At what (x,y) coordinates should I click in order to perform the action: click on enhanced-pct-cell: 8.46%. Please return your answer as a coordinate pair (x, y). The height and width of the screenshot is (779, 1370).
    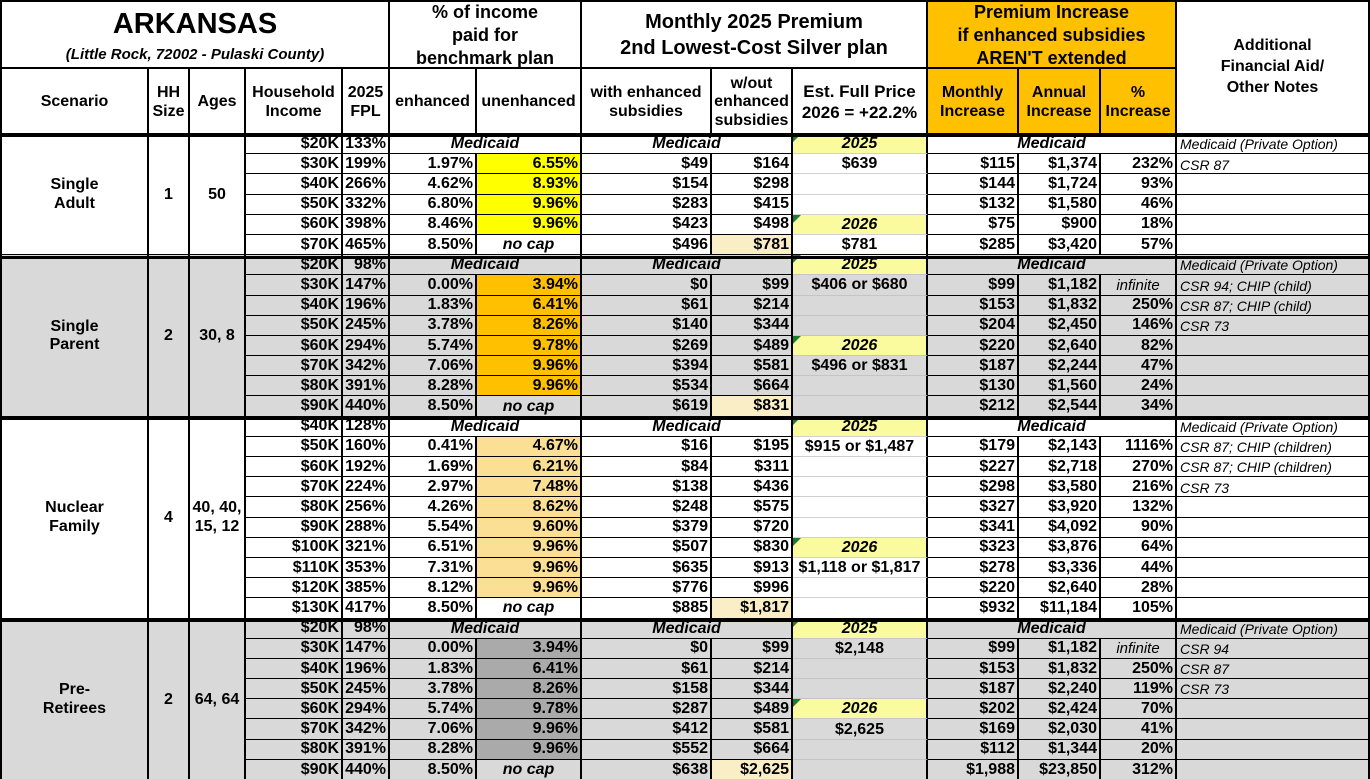
    Looking at the image, I should click on (433, 224).